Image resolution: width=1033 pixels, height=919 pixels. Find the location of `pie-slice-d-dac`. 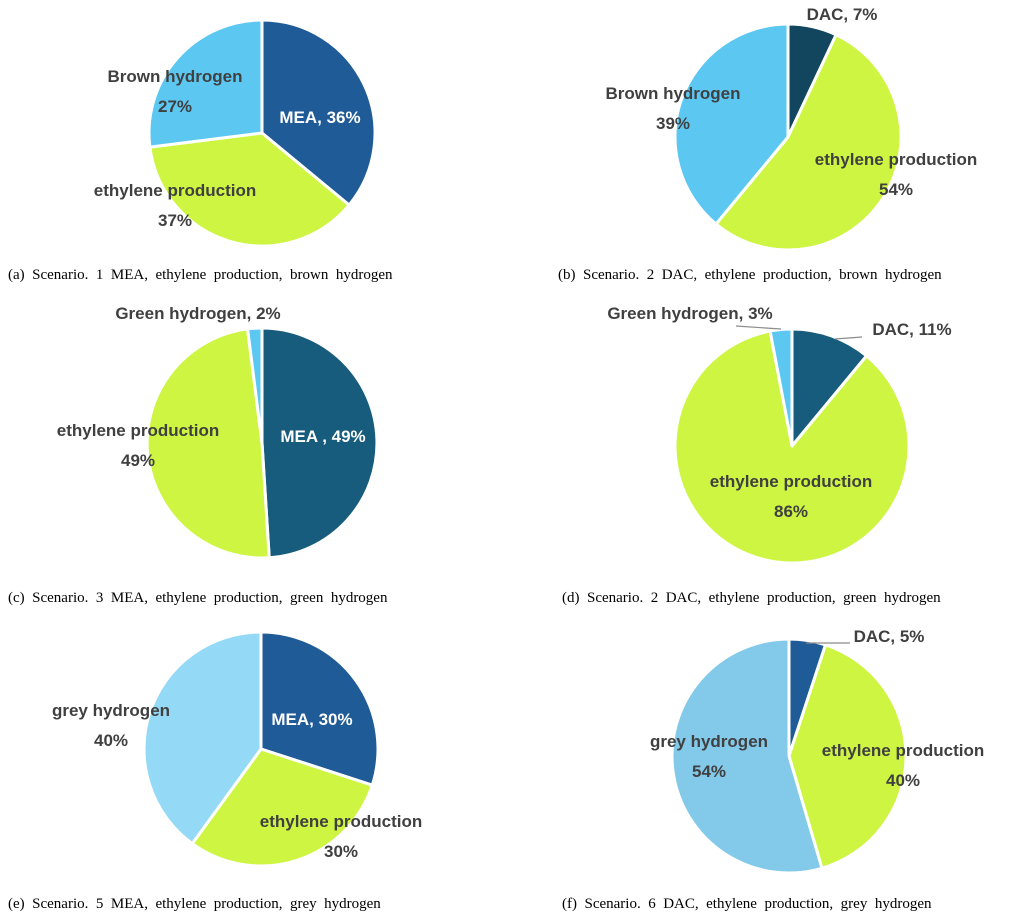

pie-slice-d-dac is located at coordinates (829, 387).